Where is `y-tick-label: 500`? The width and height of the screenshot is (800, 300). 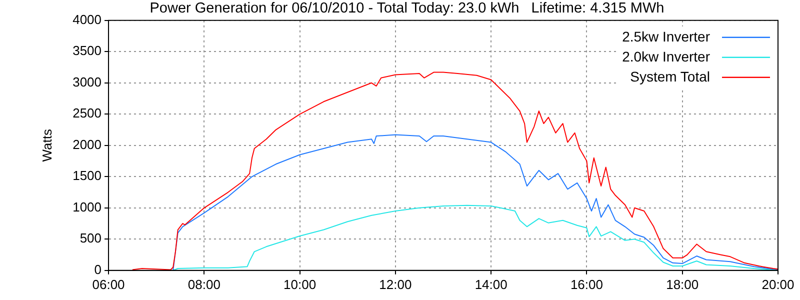 y-tick-label: 500 is located at coordinates (91, 238).